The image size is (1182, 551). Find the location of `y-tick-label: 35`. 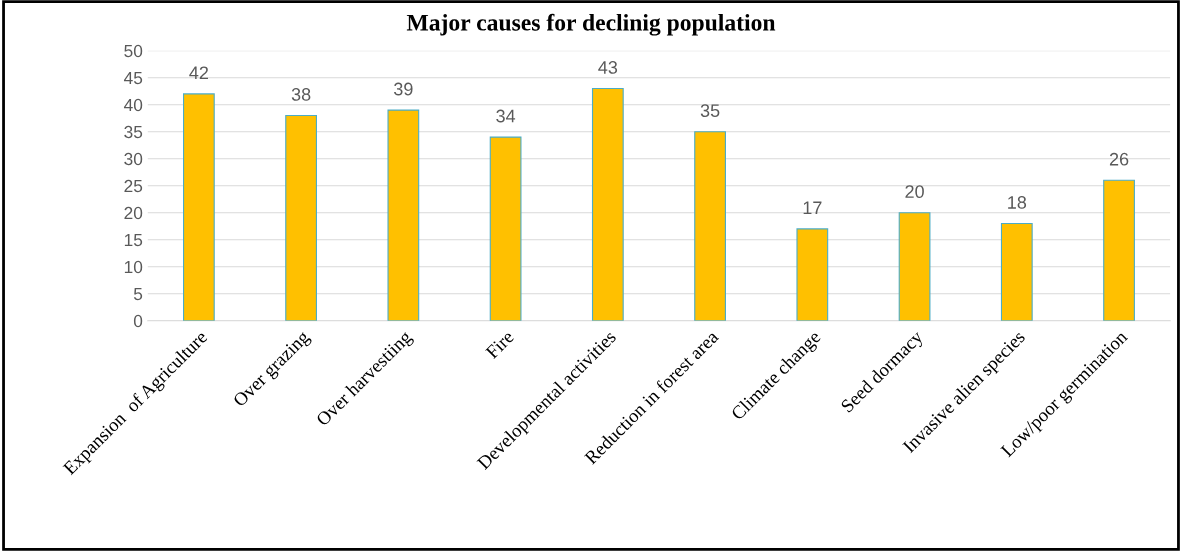

y-tick-label: 35 is located at coordinates (133, 132).